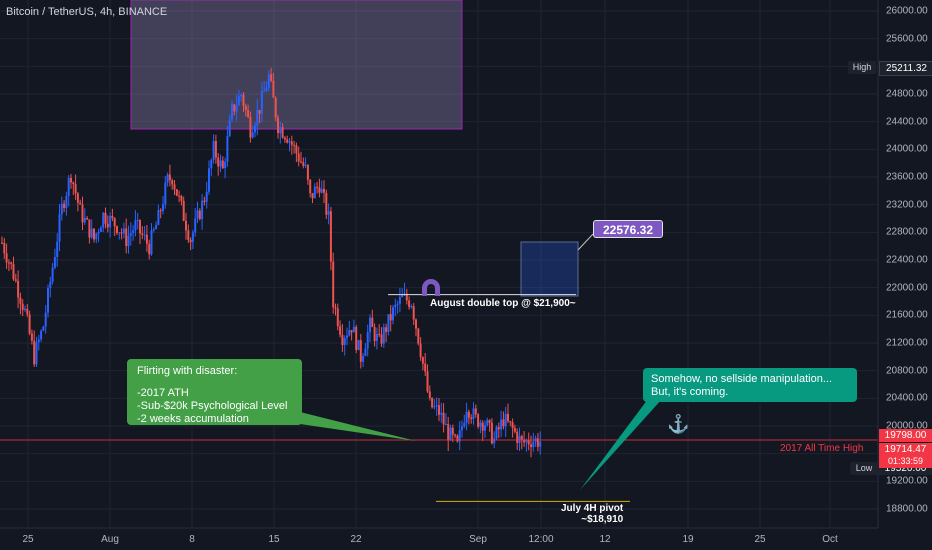 The height and width of the screenshot is (550, 932). I want to click on price-tick-label: 23200.00, so click(907, 205).